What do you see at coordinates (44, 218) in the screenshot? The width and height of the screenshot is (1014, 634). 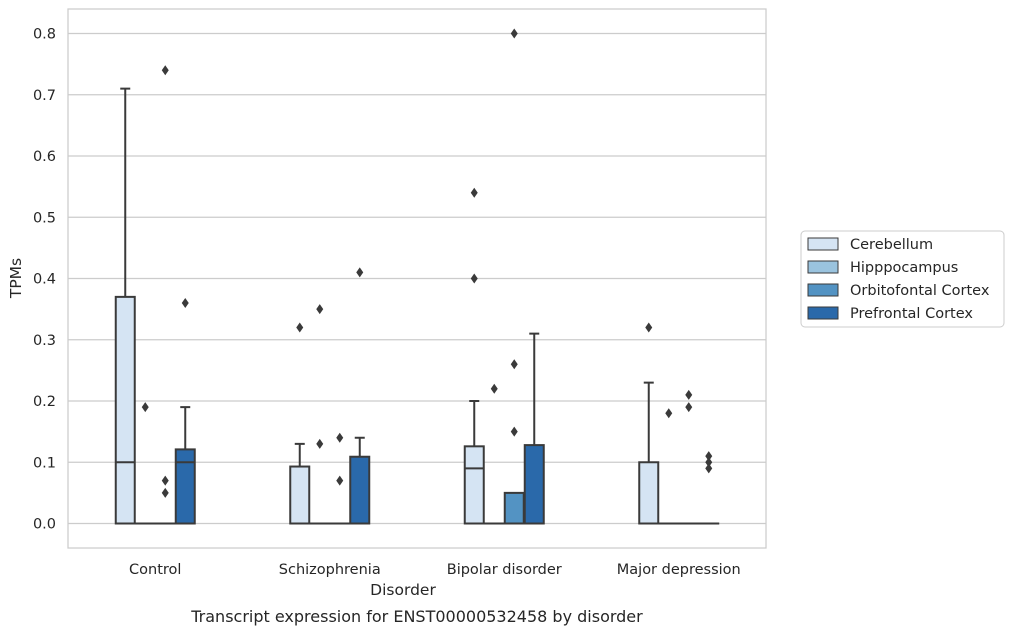 I see `y-tick-label: 0.5` at bounding box center [44, 218].